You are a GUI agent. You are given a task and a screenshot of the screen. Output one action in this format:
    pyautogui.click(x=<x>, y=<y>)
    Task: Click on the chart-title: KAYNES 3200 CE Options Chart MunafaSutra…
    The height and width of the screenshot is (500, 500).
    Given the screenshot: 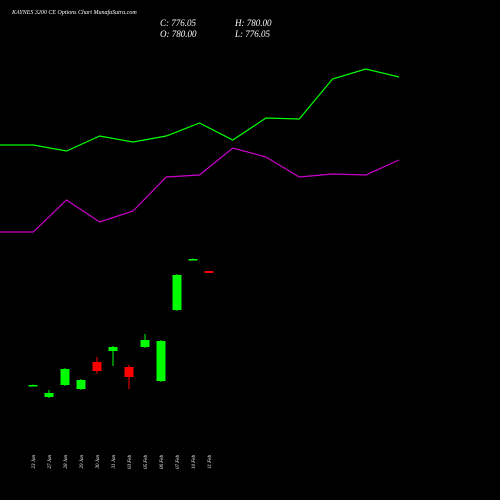 What is the action you would take?
    pyautogui.click(x=74, y=12)
    